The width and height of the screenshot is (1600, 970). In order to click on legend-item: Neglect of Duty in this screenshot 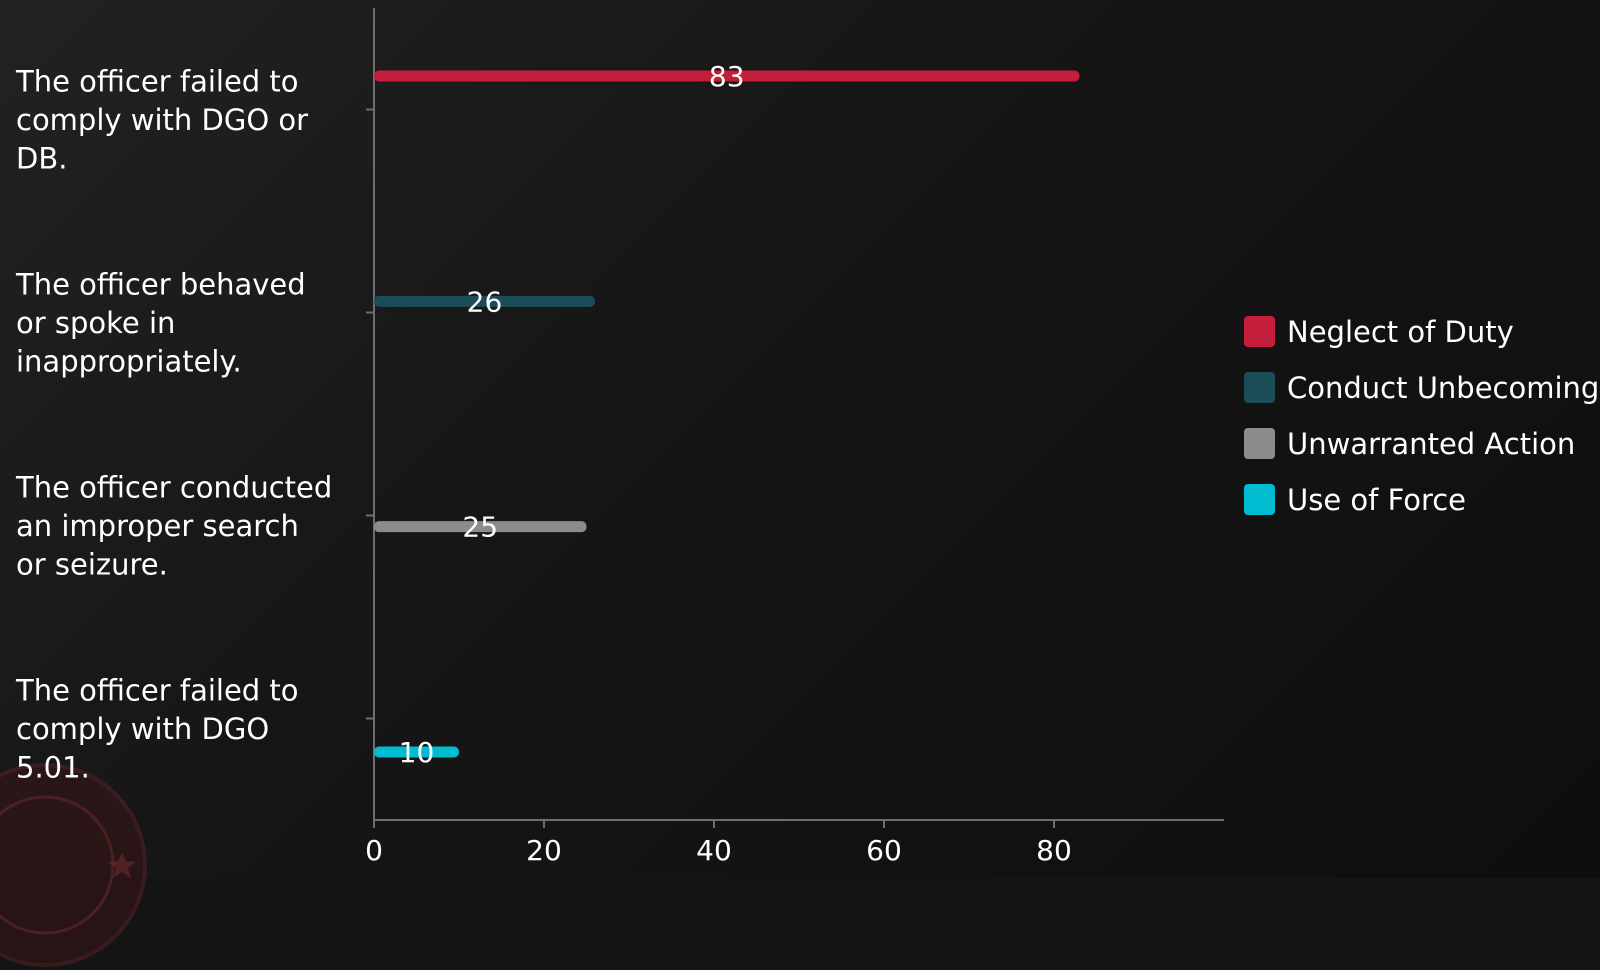, I will do `click(1379, 332)`.